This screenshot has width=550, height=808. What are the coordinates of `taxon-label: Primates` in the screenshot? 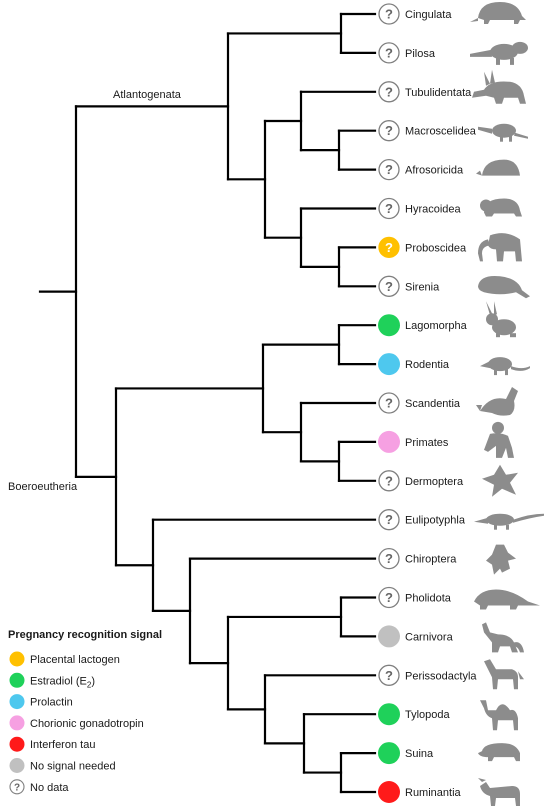 It's located at (427, 443).